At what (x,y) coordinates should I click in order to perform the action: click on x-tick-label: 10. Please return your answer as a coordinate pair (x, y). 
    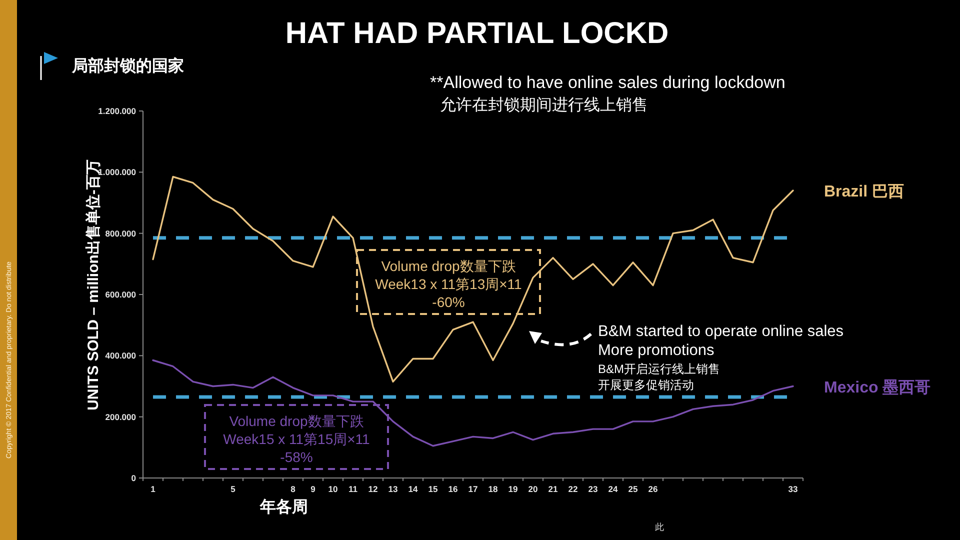
    Looking at the image, I should click on (333, 489).